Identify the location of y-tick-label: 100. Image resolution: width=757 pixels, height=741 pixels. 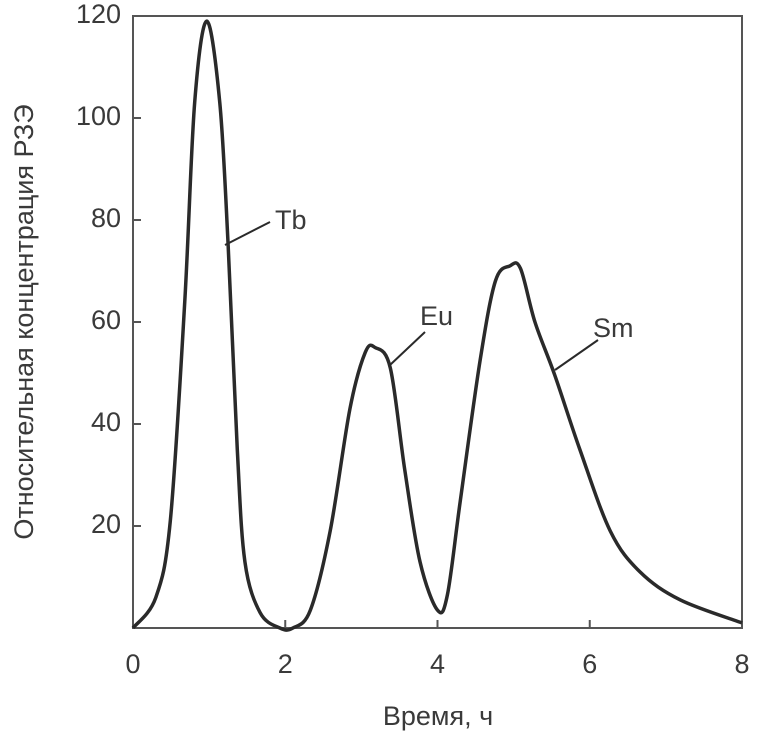
(98, 116).